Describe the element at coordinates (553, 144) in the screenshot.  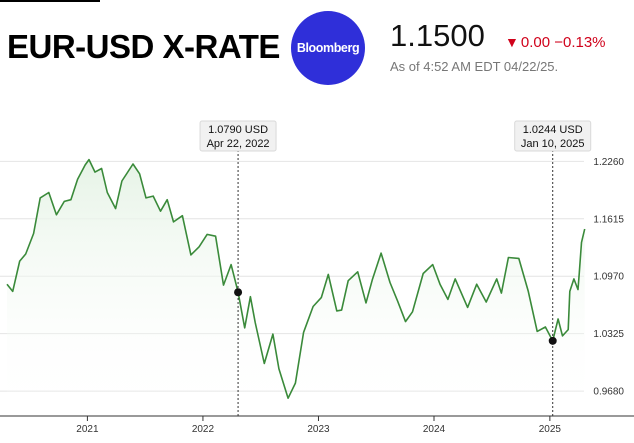
I see `annotation-date: Jan 10, 2025` at that location.